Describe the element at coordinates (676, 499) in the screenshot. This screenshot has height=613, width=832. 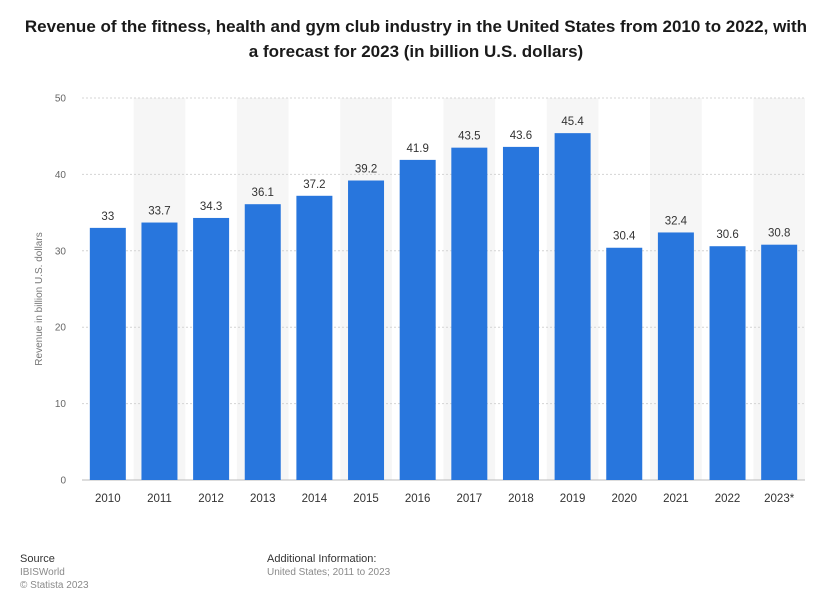
I see `x-tick-label: 2021` at that location.